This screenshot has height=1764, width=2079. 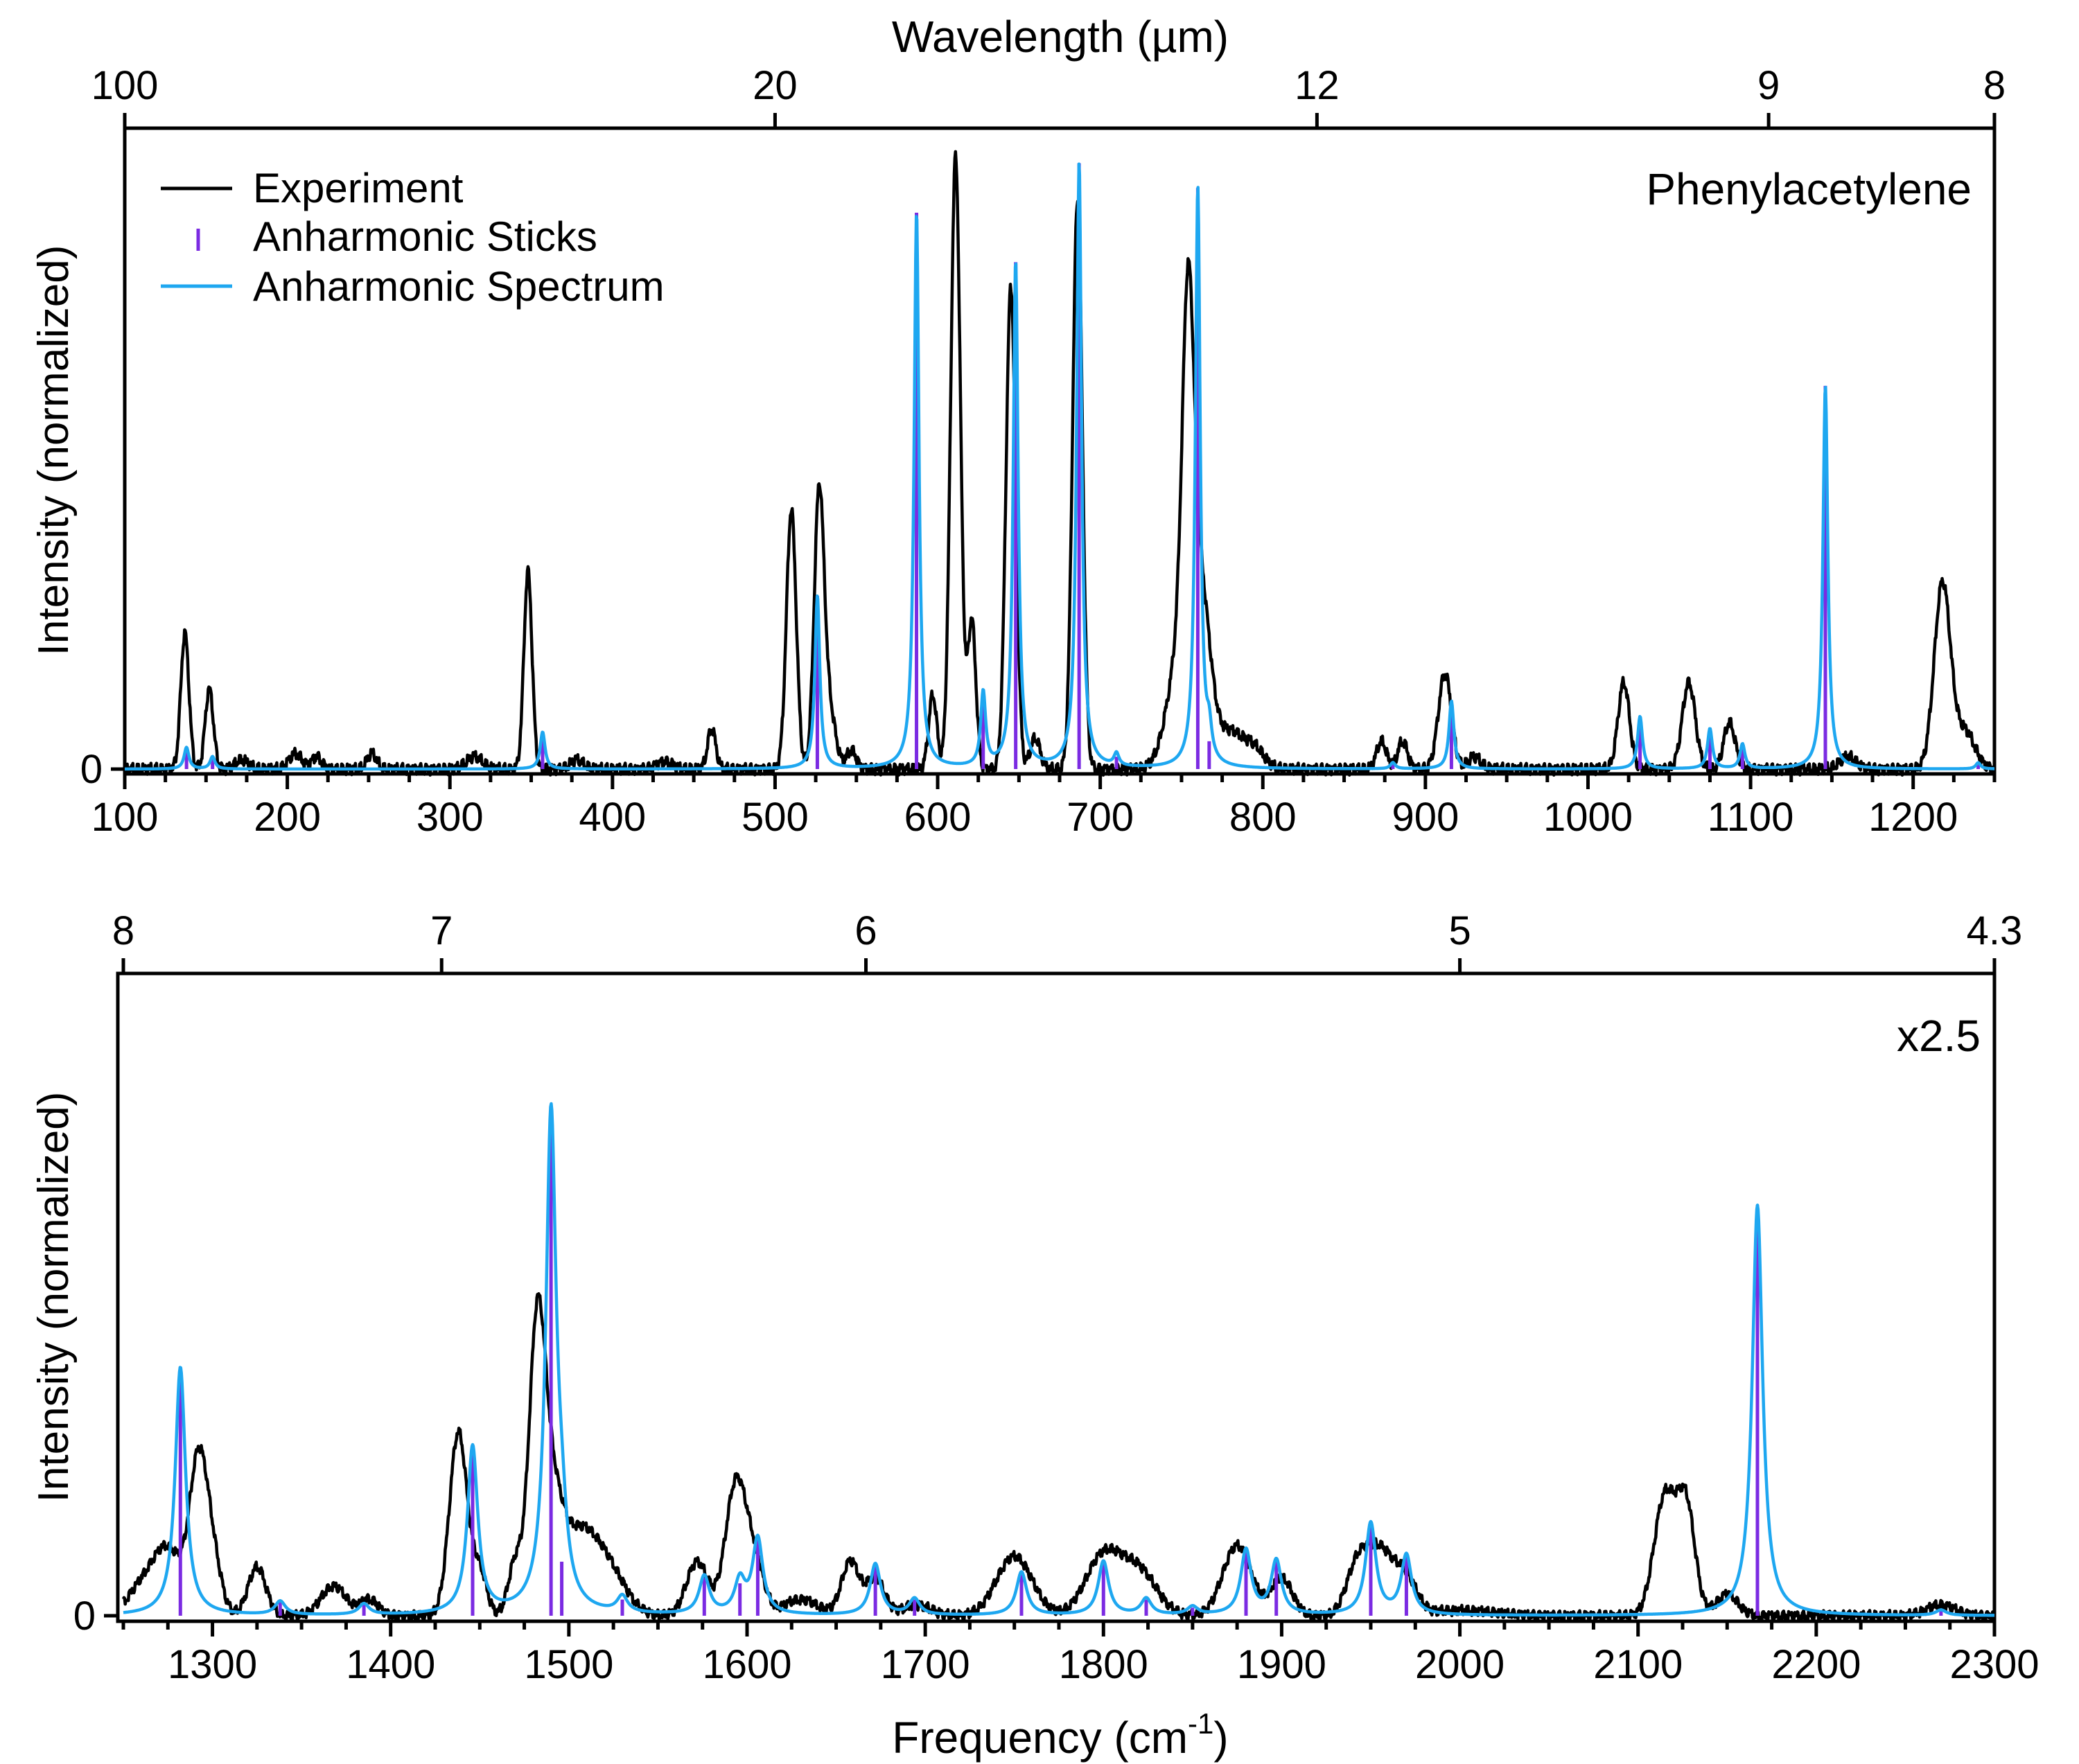 I want to click on bottom-xtick-label-1700: 1700, so click(x=925, y=1664).